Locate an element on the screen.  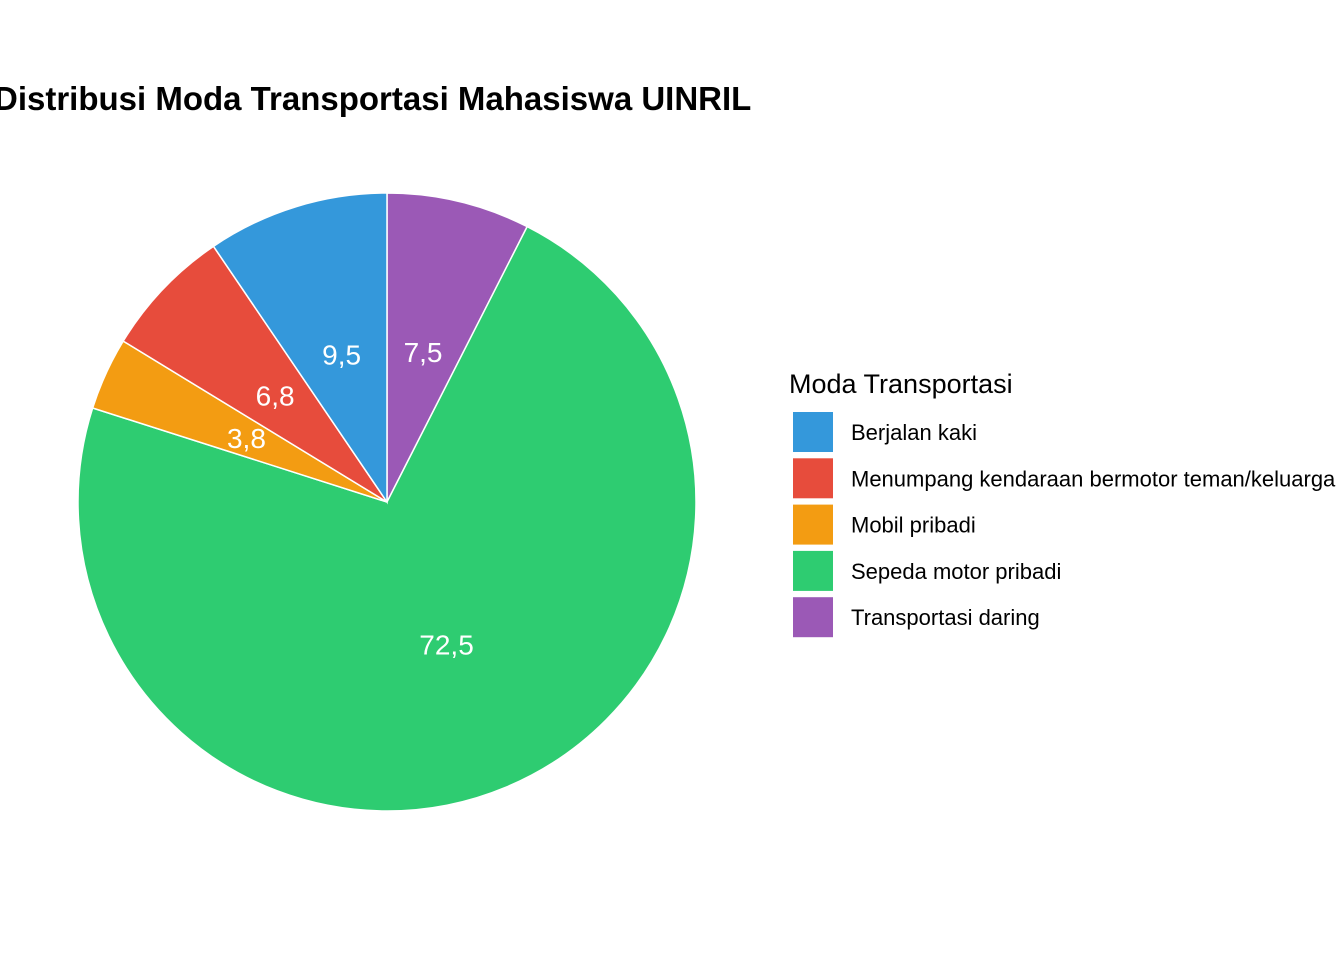
slice-label-0: 9,5 is located at coordinates (341, 354).